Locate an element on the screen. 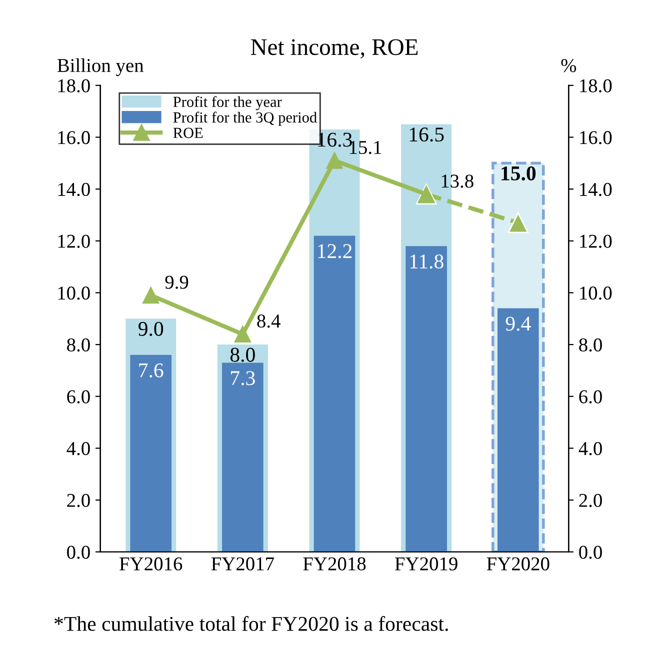 This screenshot has width=669, height=657. x-tick-label: FY2017 is located at coordinates (242, 563).